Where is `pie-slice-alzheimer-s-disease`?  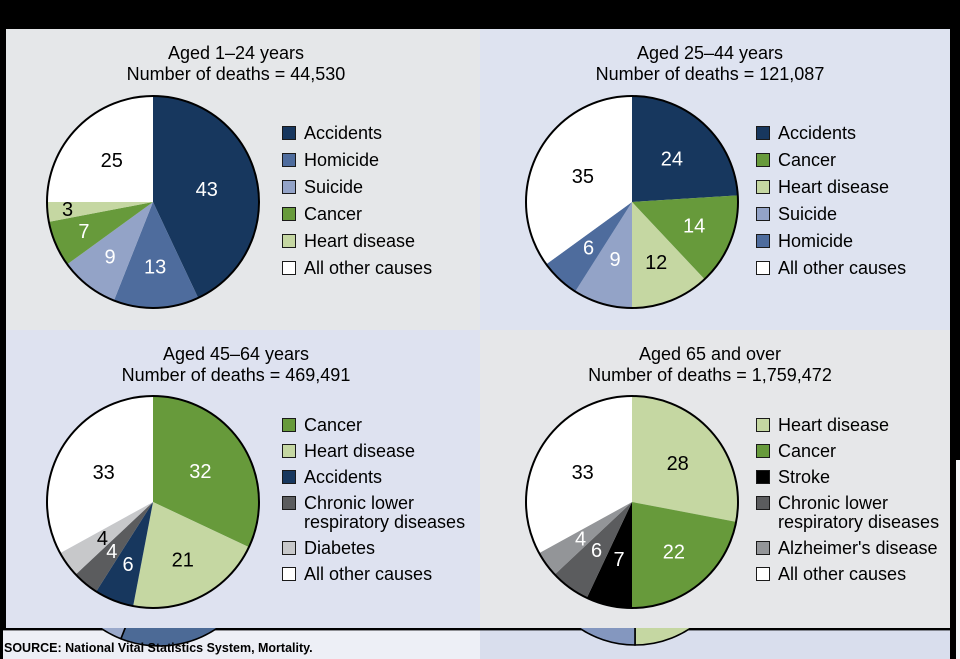
pie-slice-alzheimer-s-disease is located at coordinates (585, 538).